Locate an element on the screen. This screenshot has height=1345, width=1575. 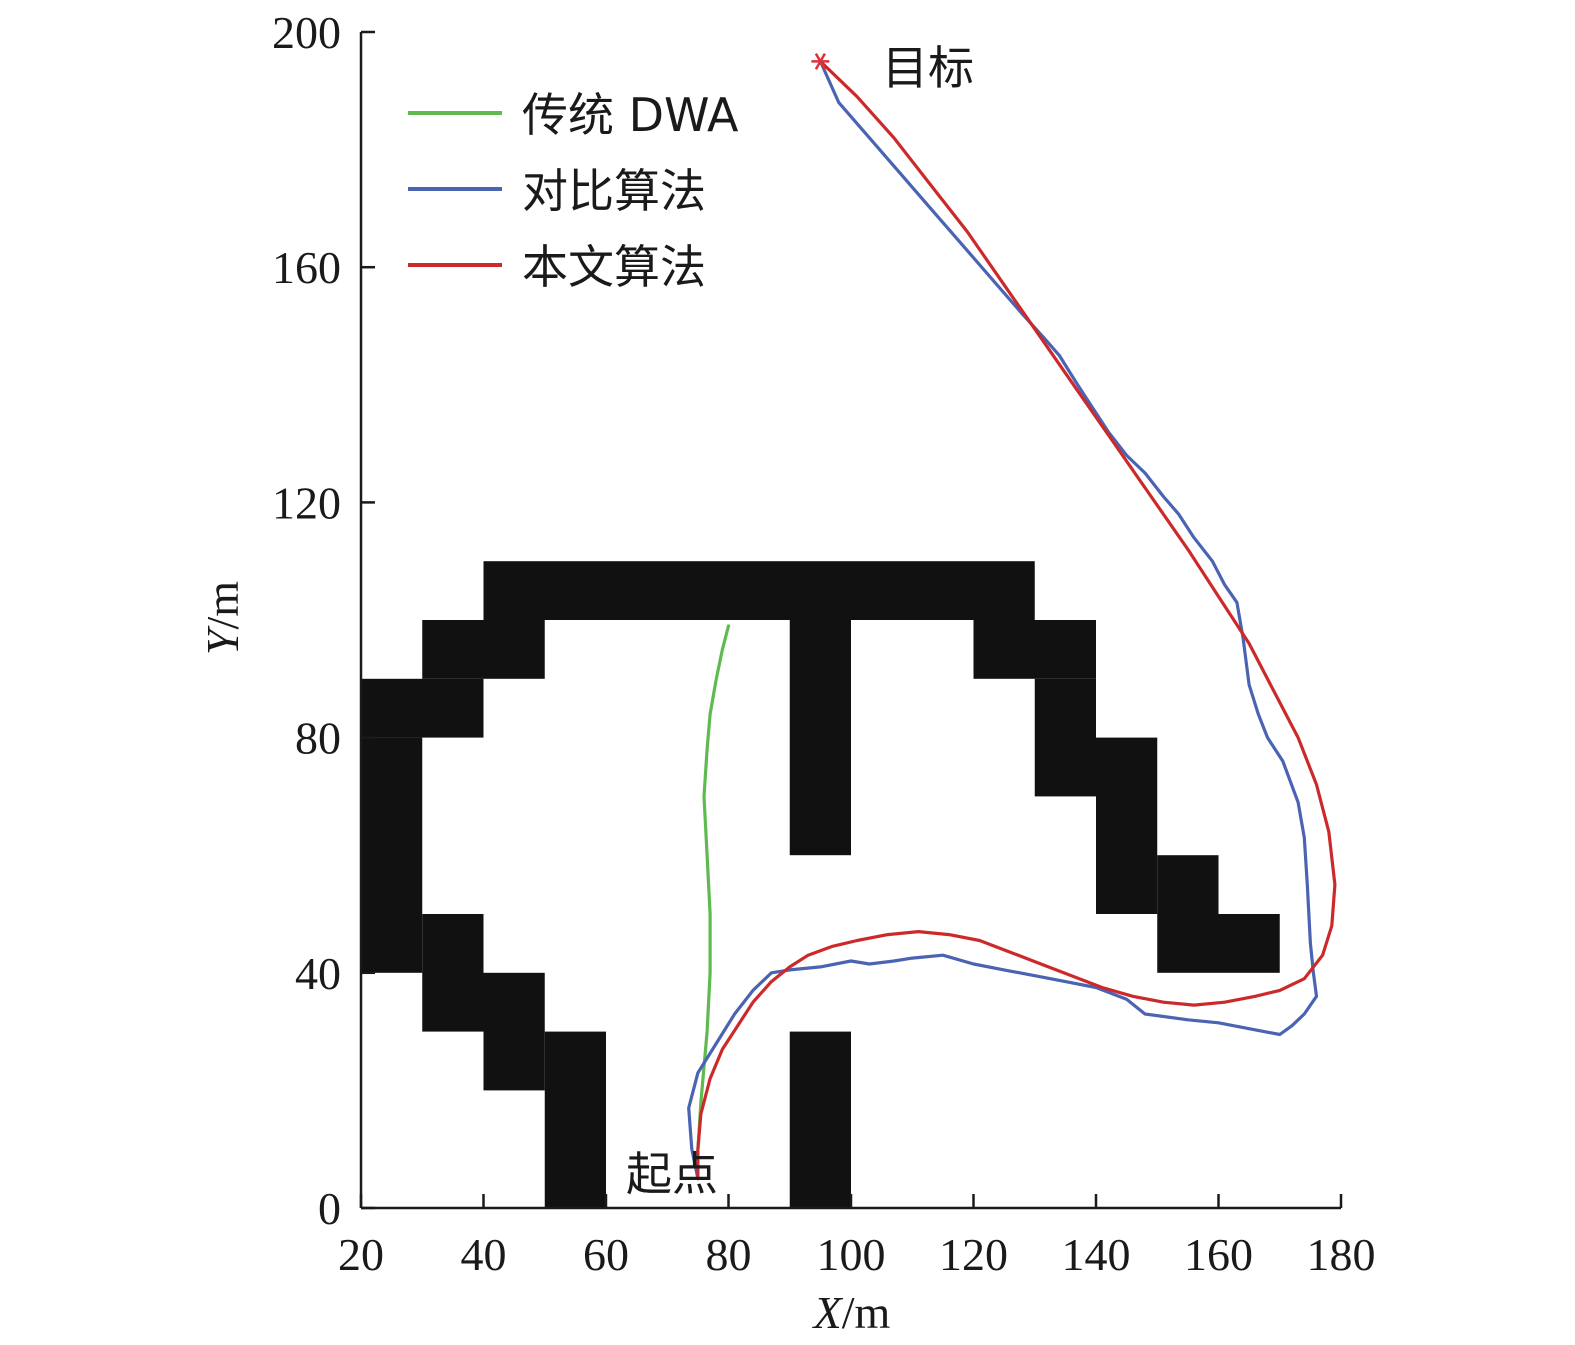
y-axis-var: Y is located at coordinates (222, 640).